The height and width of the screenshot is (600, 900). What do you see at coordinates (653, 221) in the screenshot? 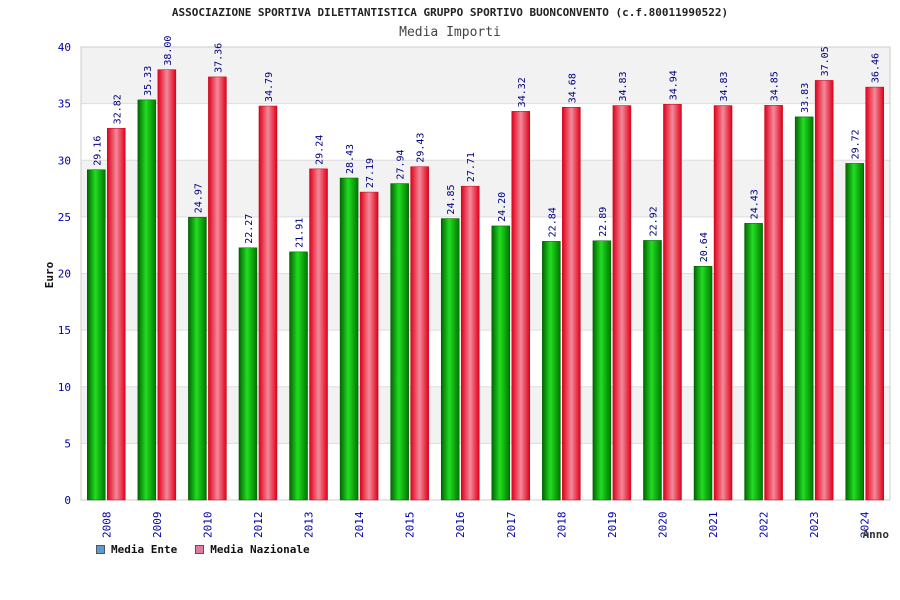
I see `data-label-media-ente: 22.92` at bounding box center [653, 221].